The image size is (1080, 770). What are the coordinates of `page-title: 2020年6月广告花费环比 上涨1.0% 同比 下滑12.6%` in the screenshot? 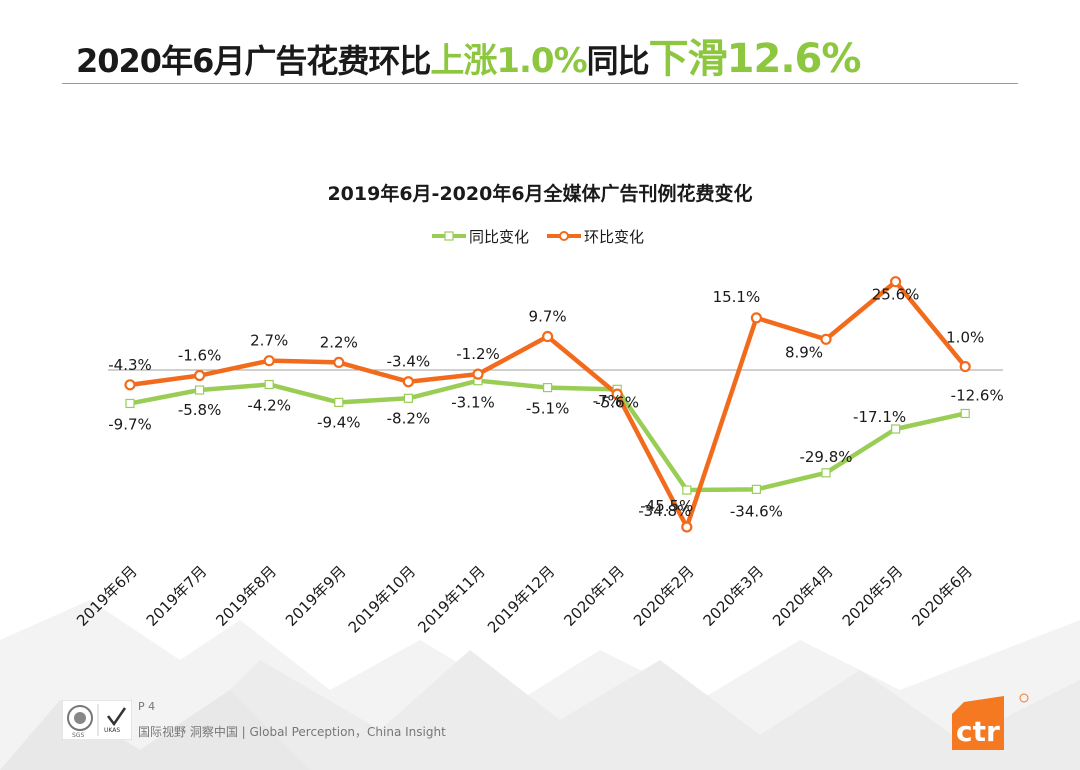 It's located at (469, 54).